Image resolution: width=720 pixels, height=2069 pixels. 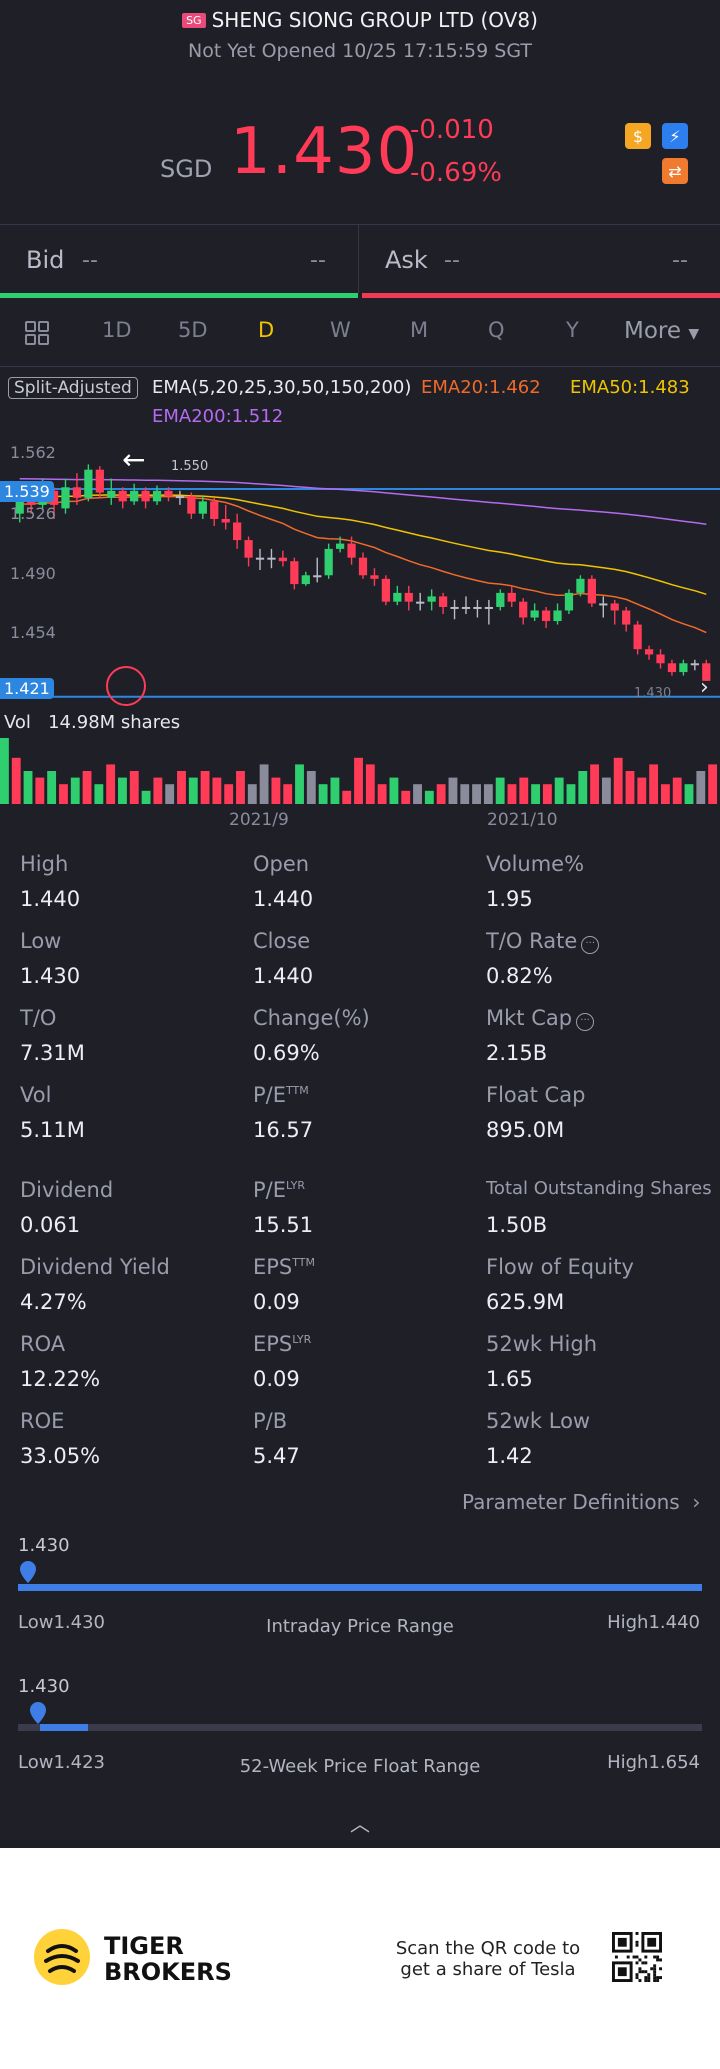 I want to click on stat-label-text: Low, so click(x=41, y=941).